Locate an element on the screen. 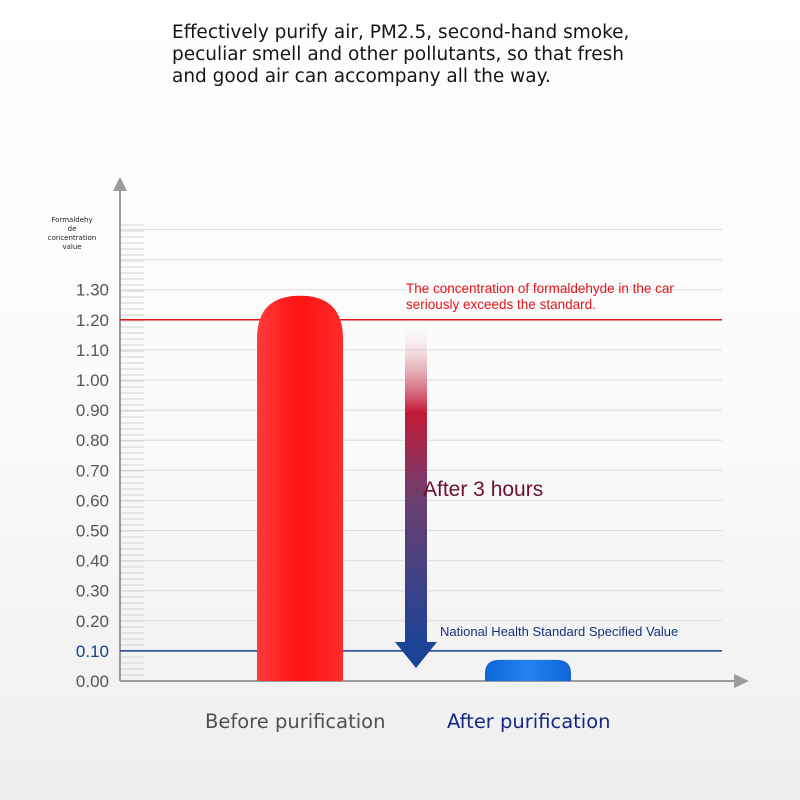 The image size is (800, 800). y-tick-label: 1.20 is located at coordinates (92, 320).